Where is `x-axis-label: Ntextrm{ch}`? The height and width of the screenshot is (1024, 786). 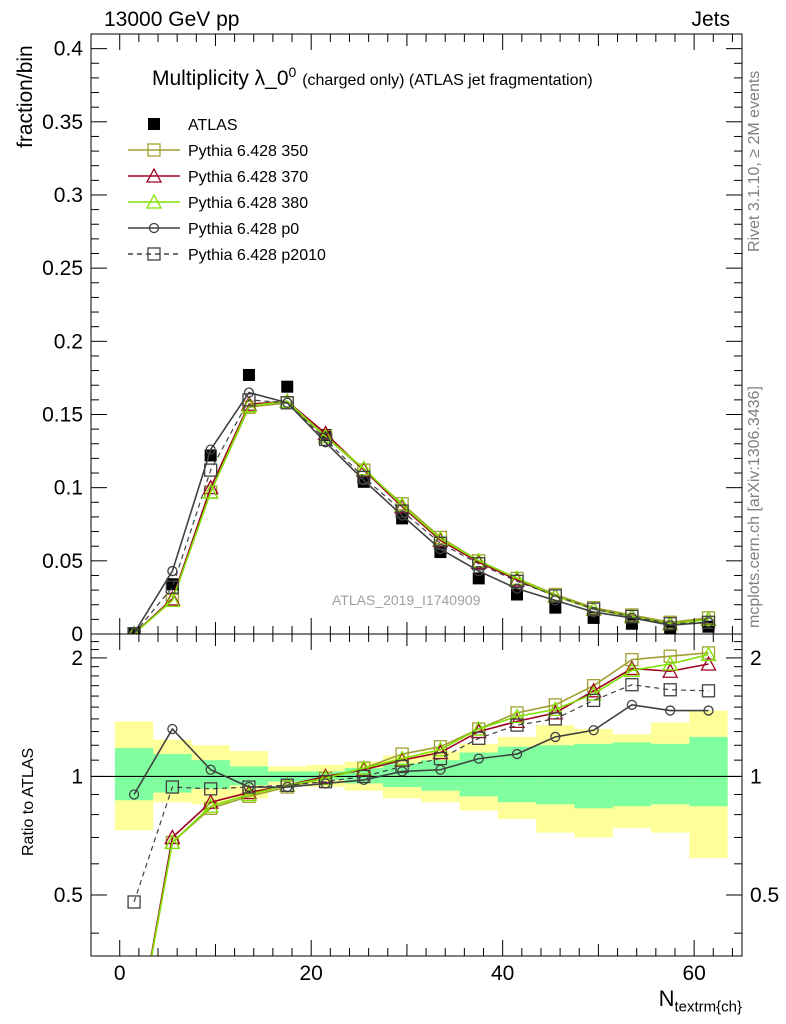
x-axis-label: Ntextrm{ch} is located at coordinates (700, 1000).